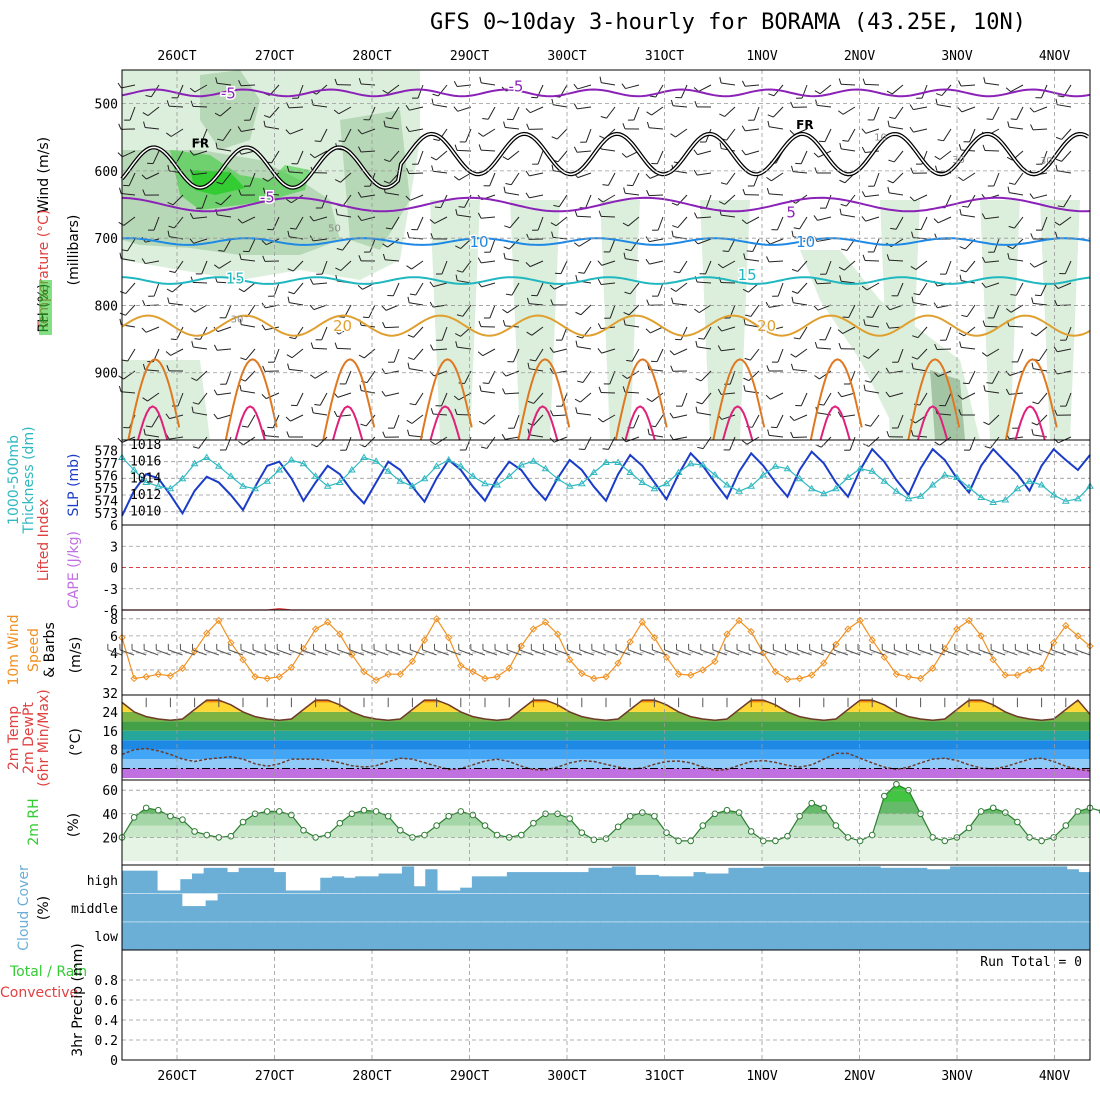 Image resolution: width=1100 pixels, height=1100 pixels. I want to click on isotherm-5-line, so click(606, 204).